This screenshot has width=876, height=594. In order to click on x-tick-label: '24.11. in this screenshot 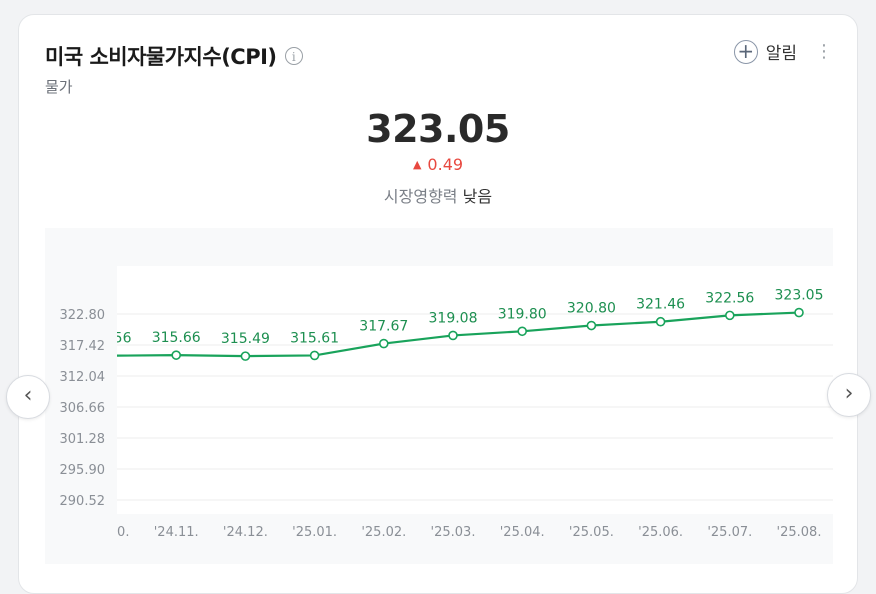, I will do `click(176, 532)`.